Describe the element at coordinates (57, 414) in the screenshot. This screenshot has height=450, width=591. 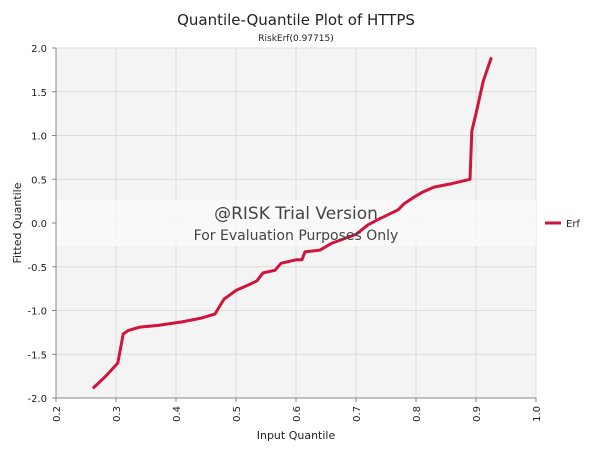
I see `x-tick-label: 0.2` at that location.